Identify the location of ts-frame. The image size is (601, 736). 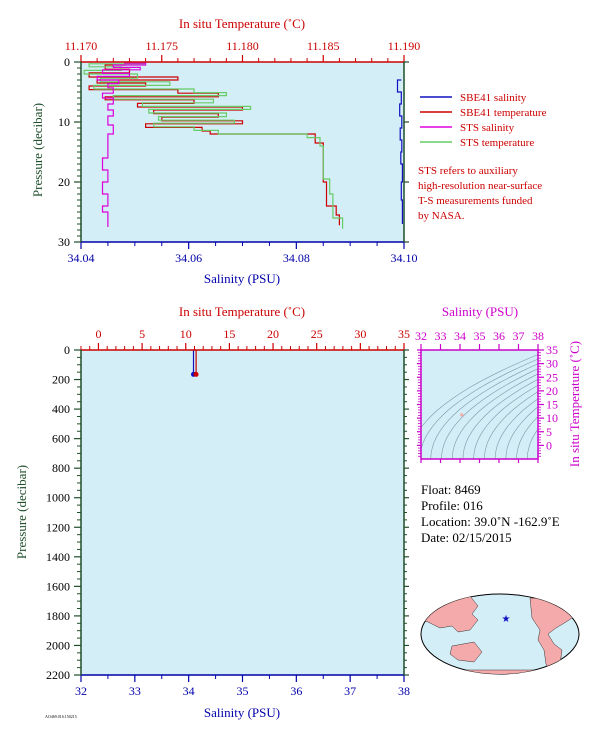
(479, 404).